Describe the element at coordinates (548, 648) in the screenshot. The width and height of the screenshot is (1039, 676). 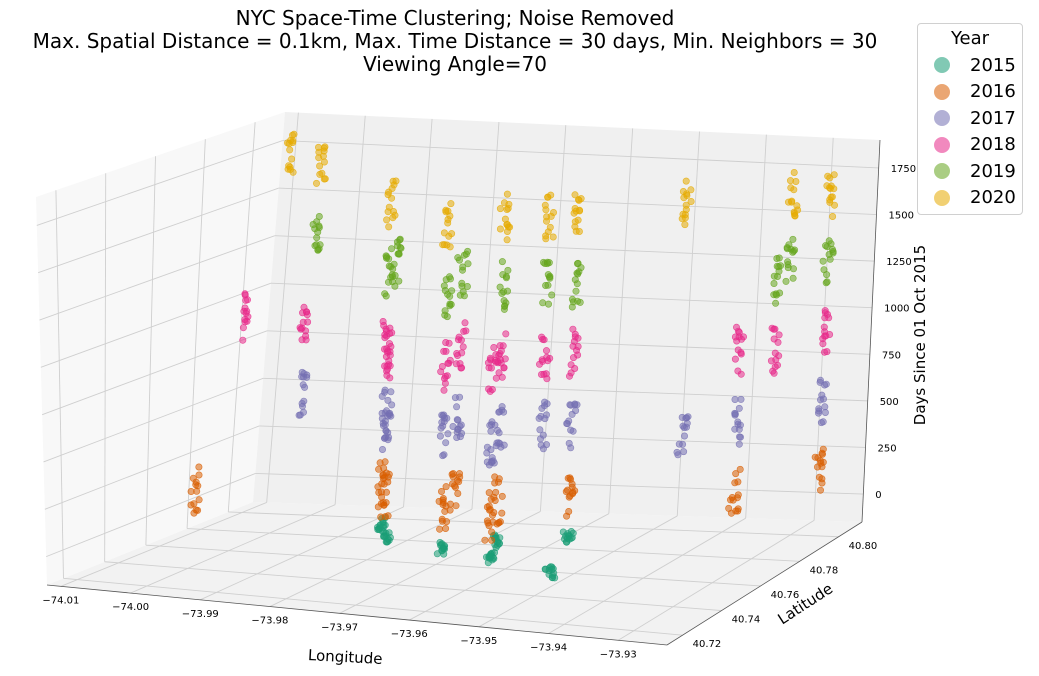
I see `x-tick-label: −73.94` at that location.